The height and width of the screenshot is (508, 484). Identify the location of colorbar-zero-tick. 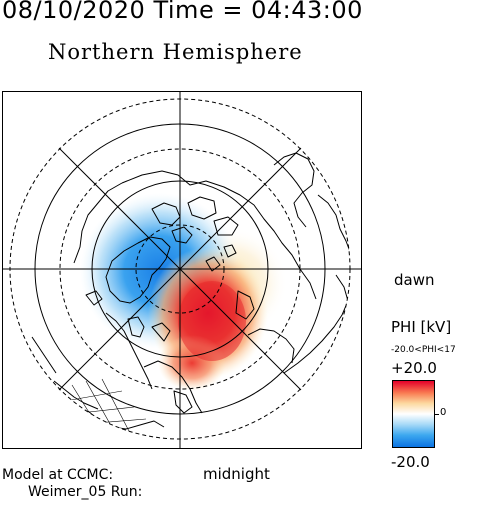
(436, 414).